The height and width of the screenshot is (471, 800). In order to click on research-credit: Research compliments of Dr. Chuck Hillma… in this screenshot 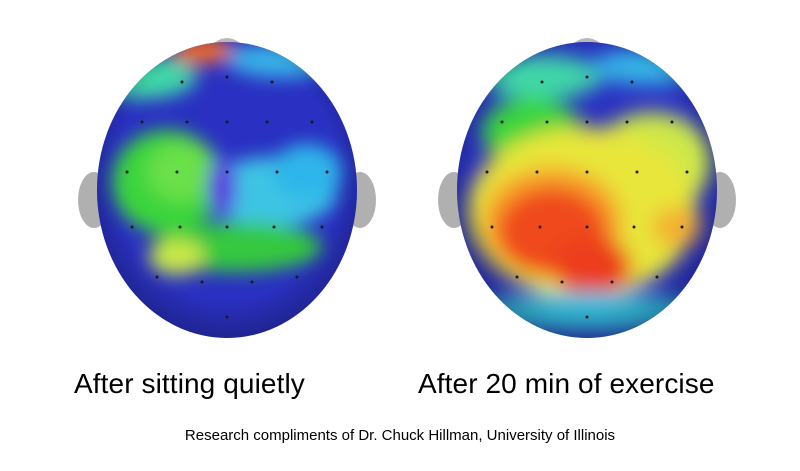, I will do `click(400, 435)`.